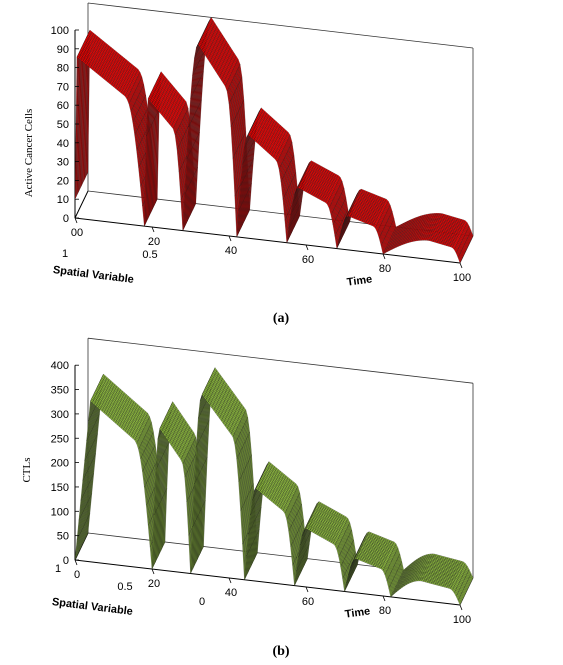 The width and height of the screenshot is (563, 665). What do you see at coordinates (81, 204) in the screenshot?
I see `space-axis-line` at bounding box center [81, 204].